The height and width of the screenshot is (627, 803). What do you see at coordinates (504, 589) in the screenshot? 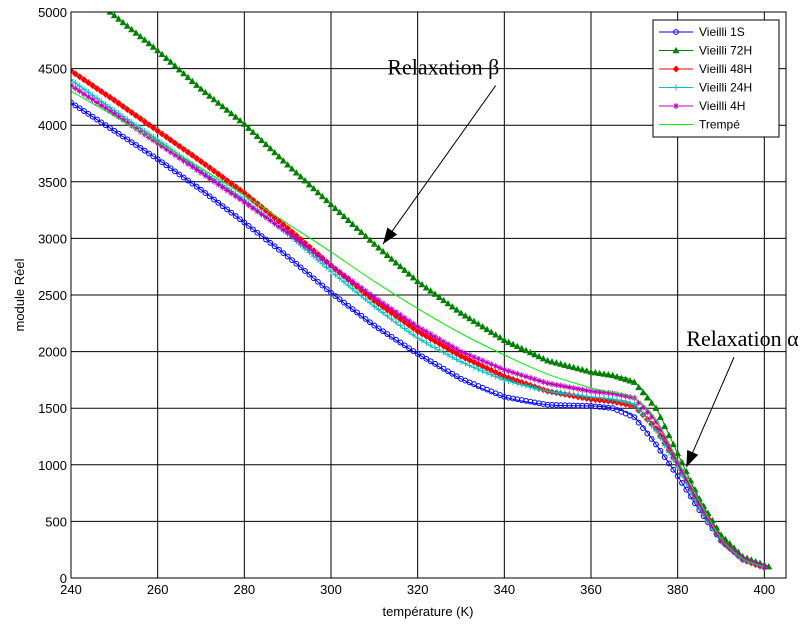
I see `x-tick-label: 340` at bounding box center [504, 589].